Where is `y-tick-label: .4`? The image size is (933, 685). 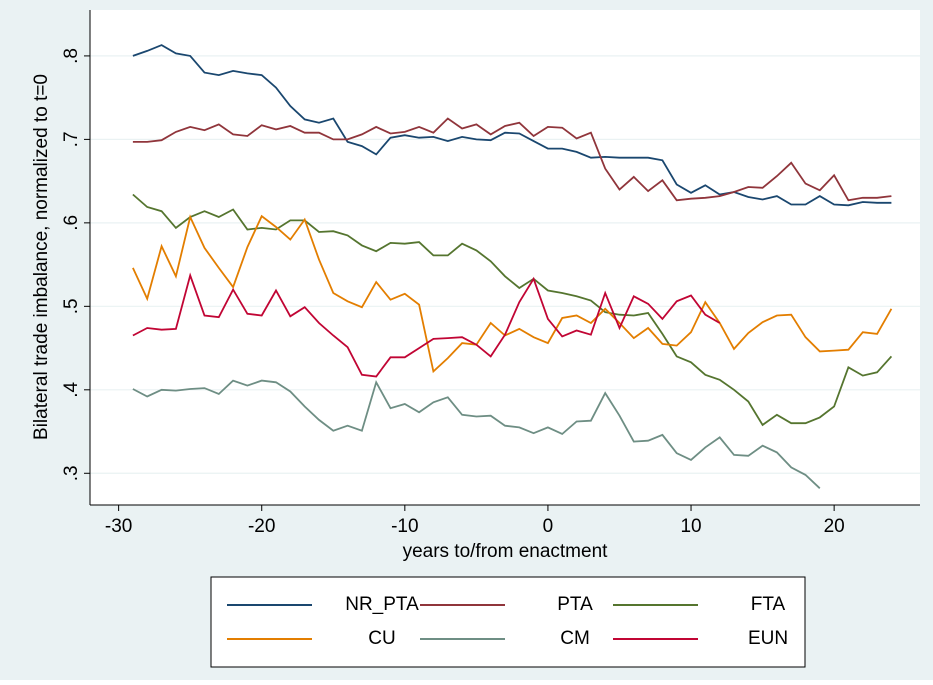 y-tick-label: .4 is located at coordinates (71, 389).